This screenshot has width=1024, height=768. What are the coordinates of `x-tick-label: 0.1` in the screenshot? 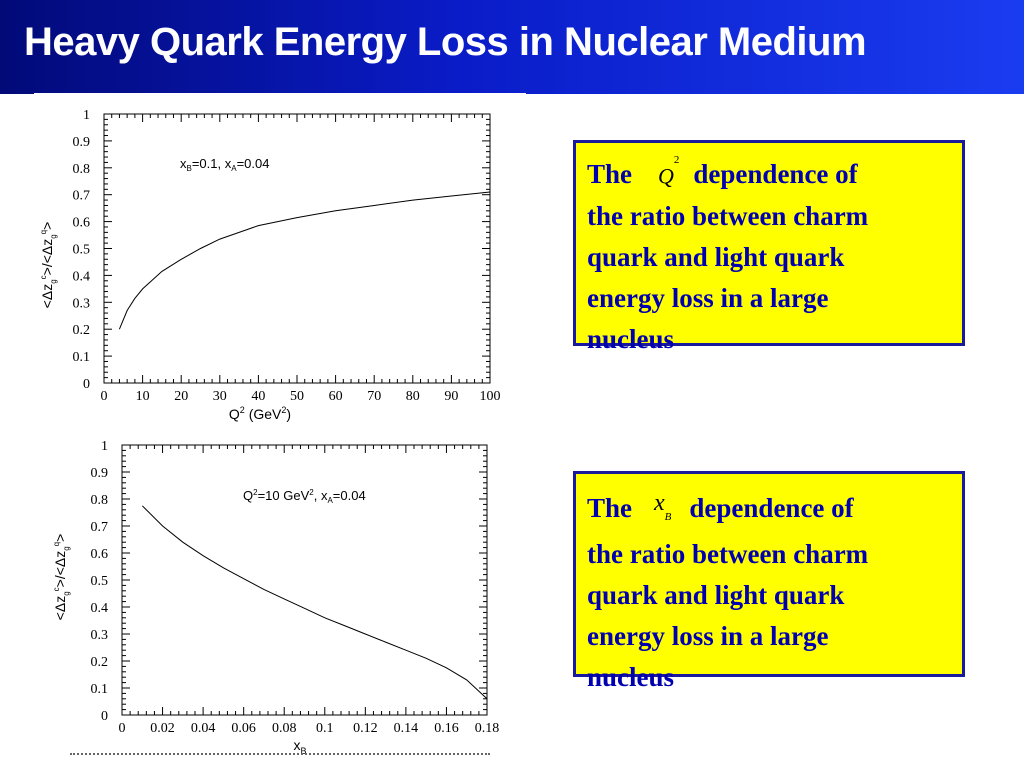 It's located at (325, 728).